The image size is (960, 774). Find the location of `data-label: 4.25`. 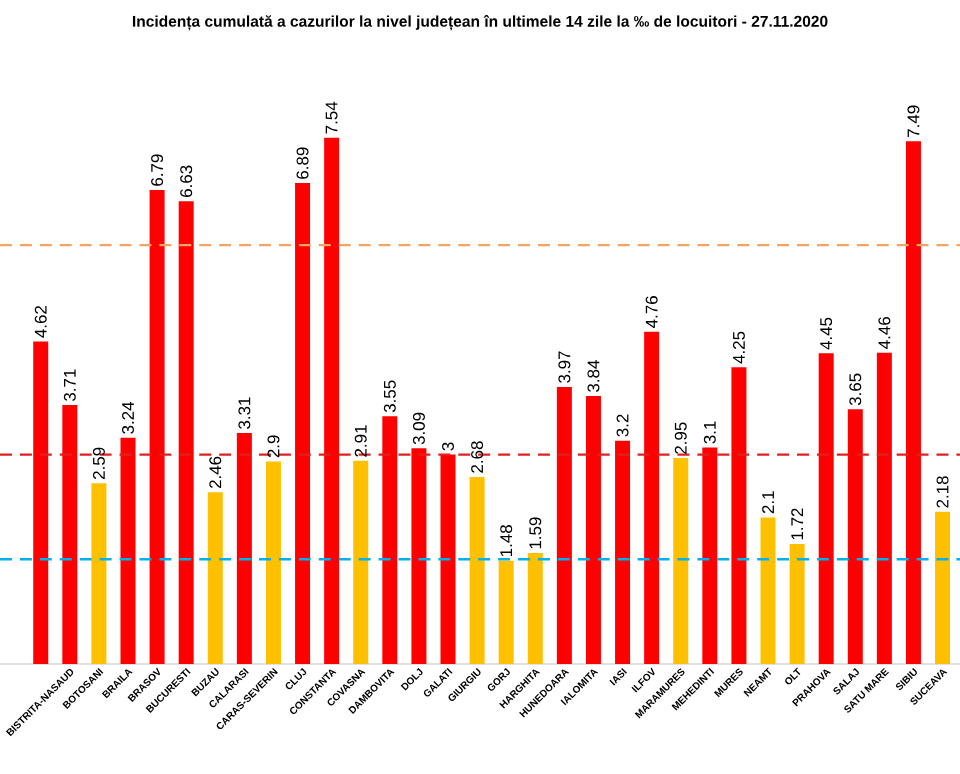

data-label: 4.25 is located at coordinates (738, 347).